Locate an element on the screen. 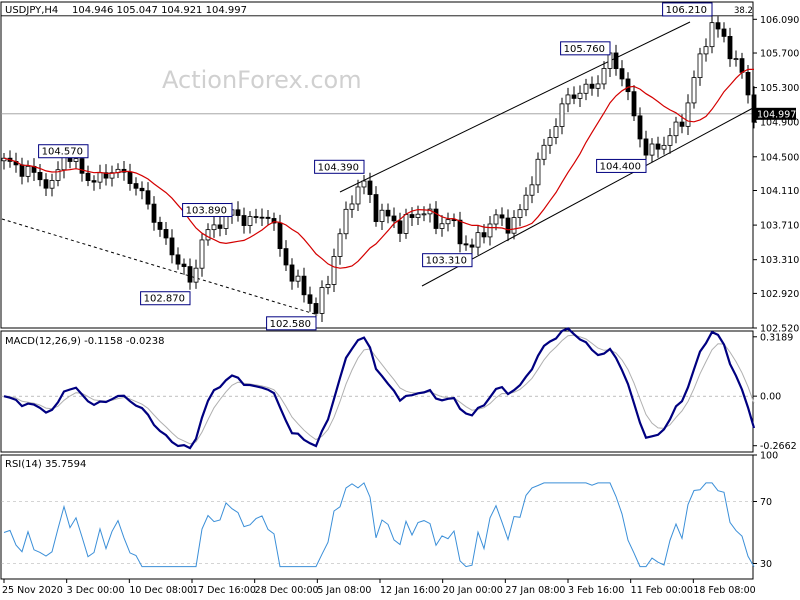 This screenshot has width=800, height=600. price-annotation: 102.870 is located at coordinates (165, 298).